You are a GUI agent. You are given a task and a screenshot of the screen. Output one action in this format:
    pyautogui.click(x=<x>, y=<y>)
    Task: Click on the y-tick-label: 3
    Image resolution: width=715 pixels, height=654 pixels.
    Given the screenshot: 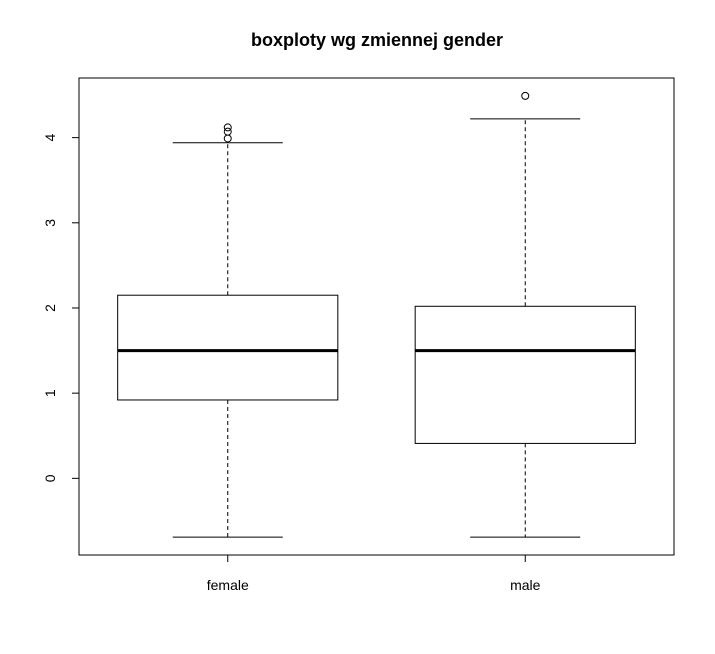 What is the action you would take?
    pyautogui.click(x=50, y=223)
    